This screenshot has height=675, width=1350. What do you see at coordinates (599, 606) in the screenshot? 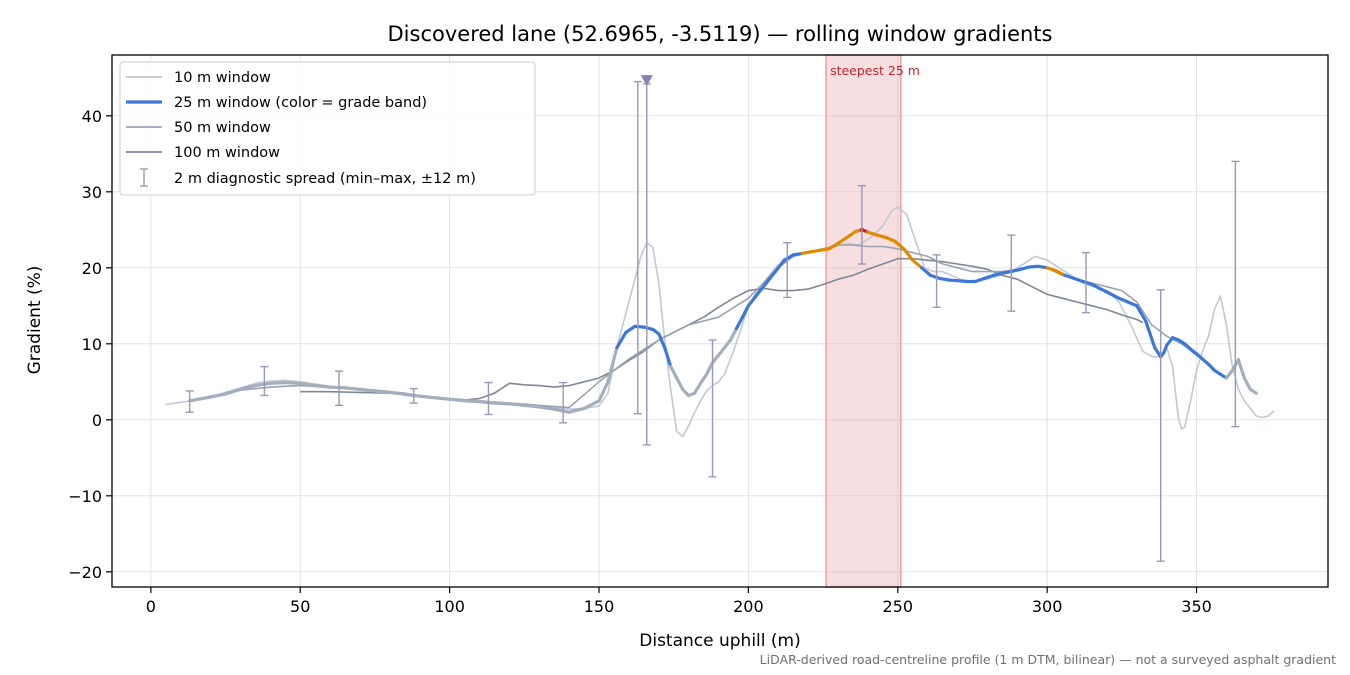
I see `x-tick-label: 150` at bounding box center [599, 606].